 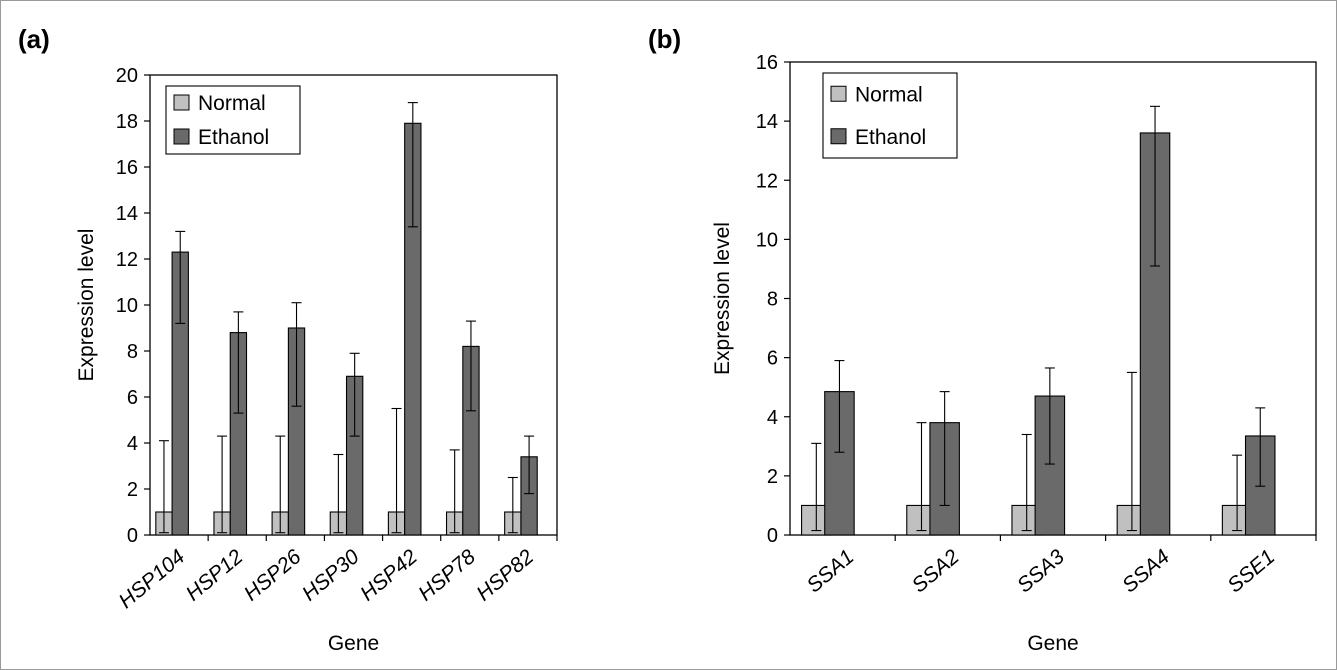 I want to click on x-tick-label: HSP12, so click(x=215, y=575).